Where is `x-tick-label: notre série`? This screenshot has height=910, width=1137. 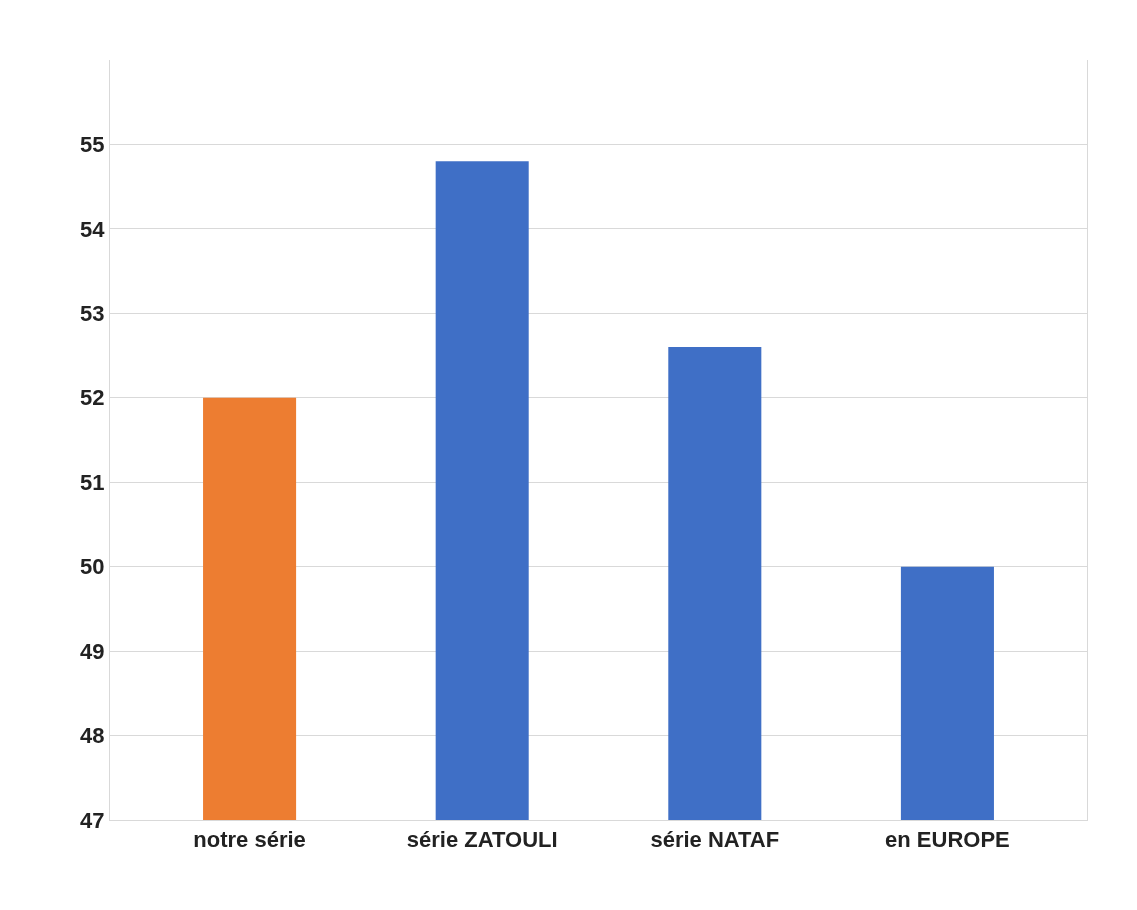 x-tick-label: notre série is located at coordinates (249, 840).